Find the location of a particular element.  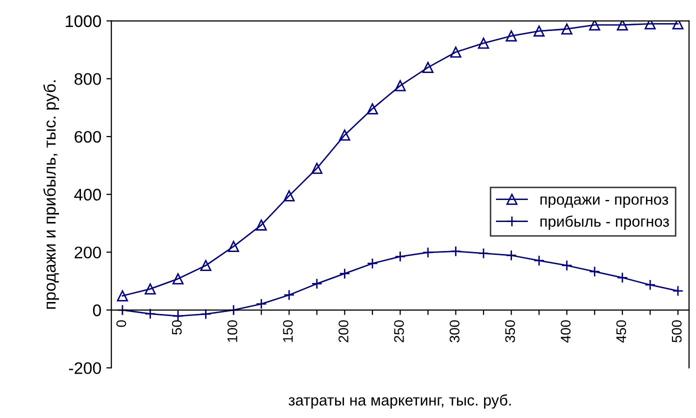

x-tick-label: 400 is located at coordinates (565, 331).